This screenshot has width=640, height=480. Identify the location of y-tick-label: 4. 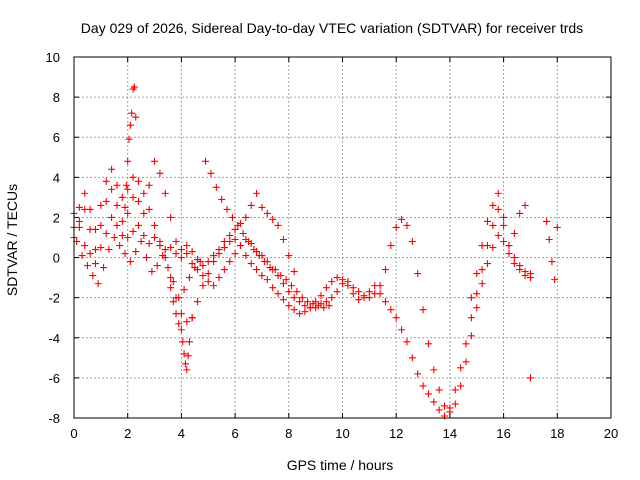
(56, 177).